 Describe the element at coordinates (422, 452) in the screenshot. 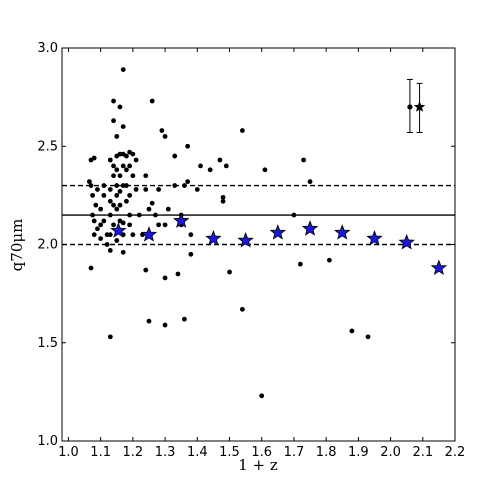

I see `x-tick-label: 2.1` at that location.